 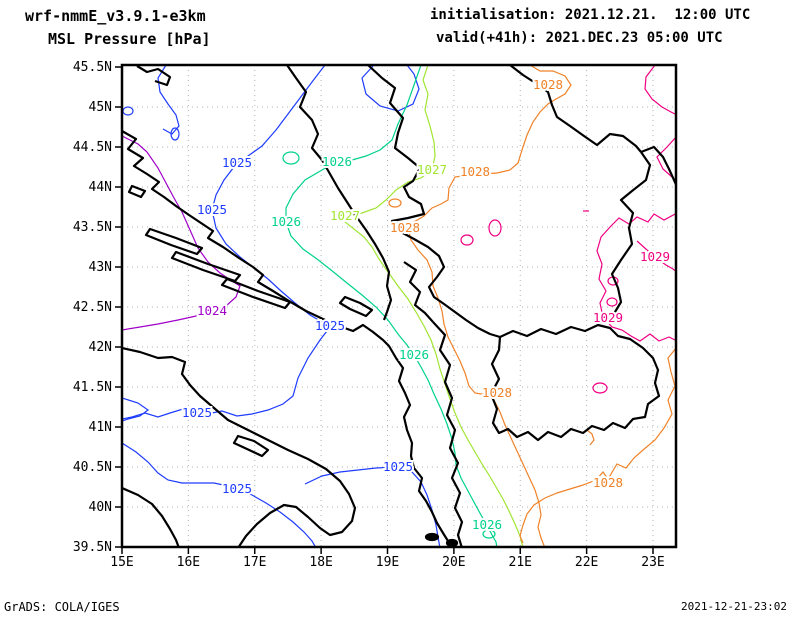 I want to click on y-tick-label: 40.5N, so click(x=92, y=467).